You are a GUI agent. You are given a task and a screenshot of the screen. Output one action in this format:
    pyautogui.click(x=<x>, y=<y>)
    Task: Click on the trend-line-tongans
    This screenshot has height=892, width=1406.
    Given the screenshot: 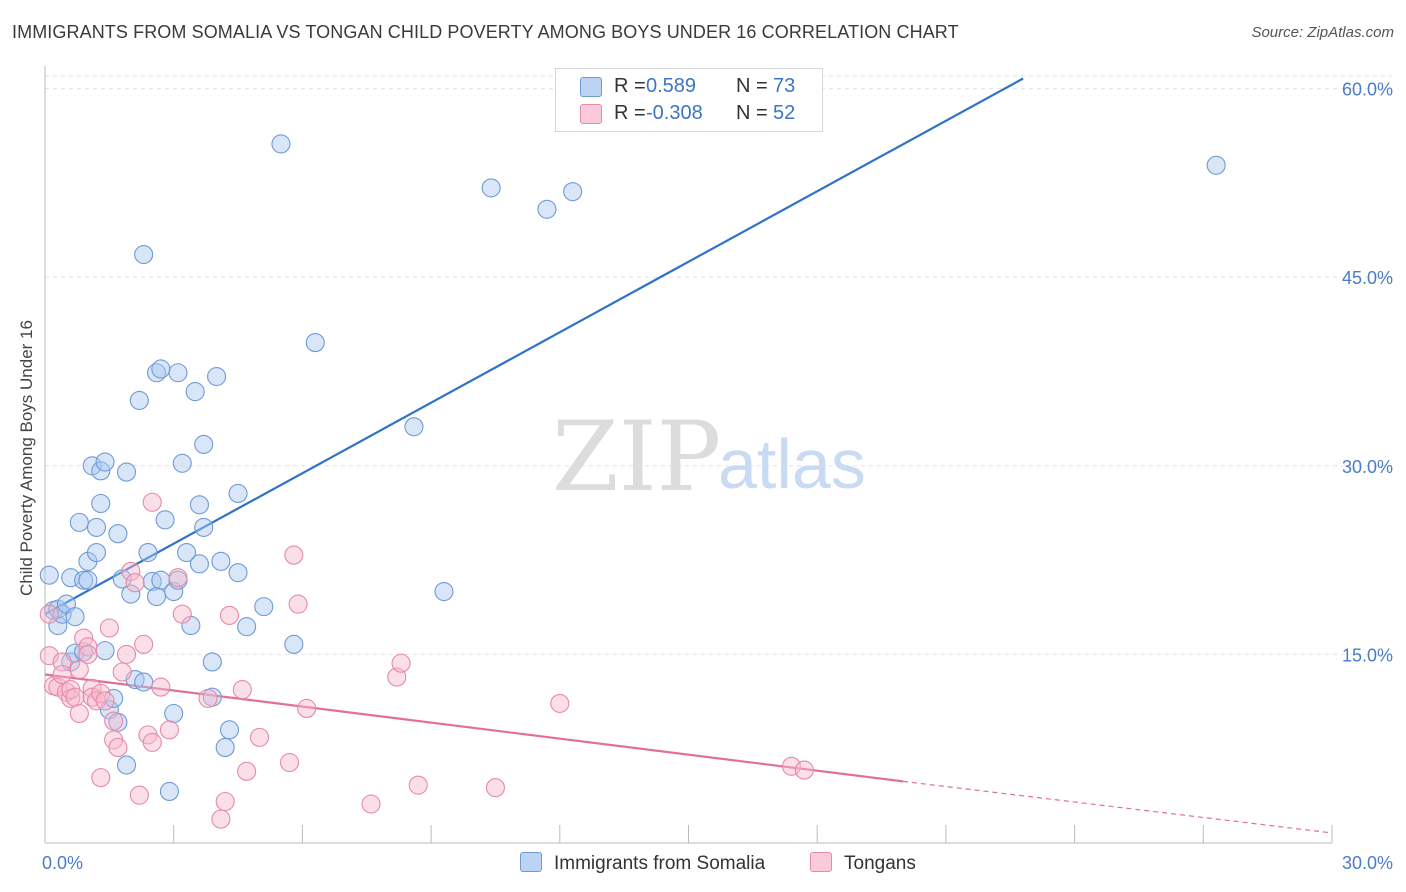 What is the action you would take?
    pyautogui.click(x=474, y=728)
    